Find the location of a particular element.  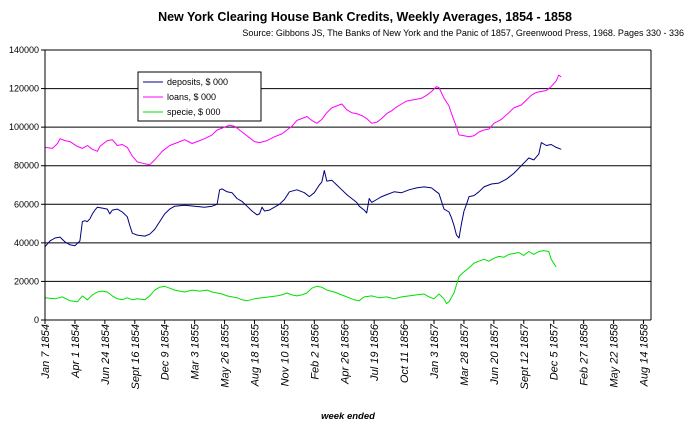

legend-entry: deposits, $ 000 is located at coordinates (197, 82).